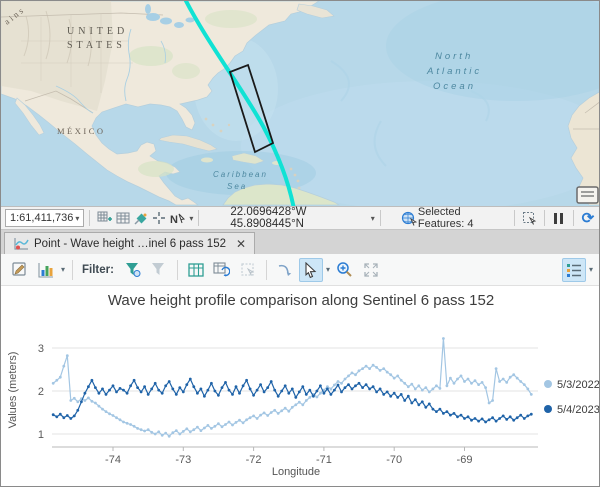 This screenshot has width=600, height=487. Describe the element at coordinates (578, 385) in the screenshot. I see `legend-label: 5/3/2022` at that location.